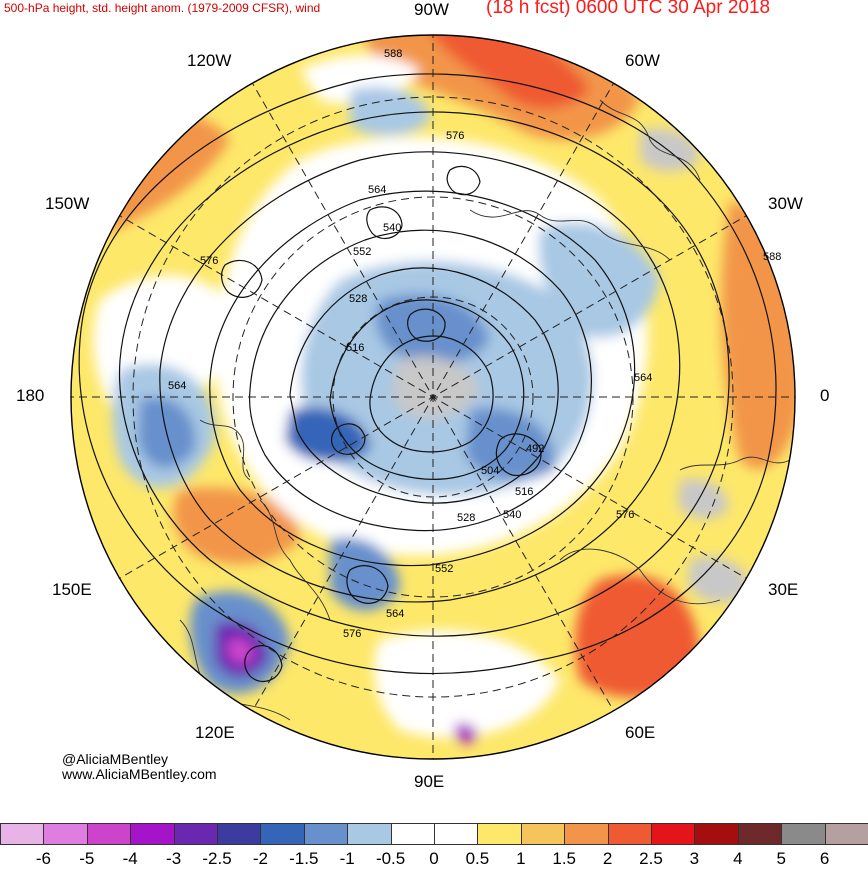  What do you see at coordinates (694, 858) in the screenshot?
I see `colorbar-tick-label: 3` at bounding box center [694, 858].